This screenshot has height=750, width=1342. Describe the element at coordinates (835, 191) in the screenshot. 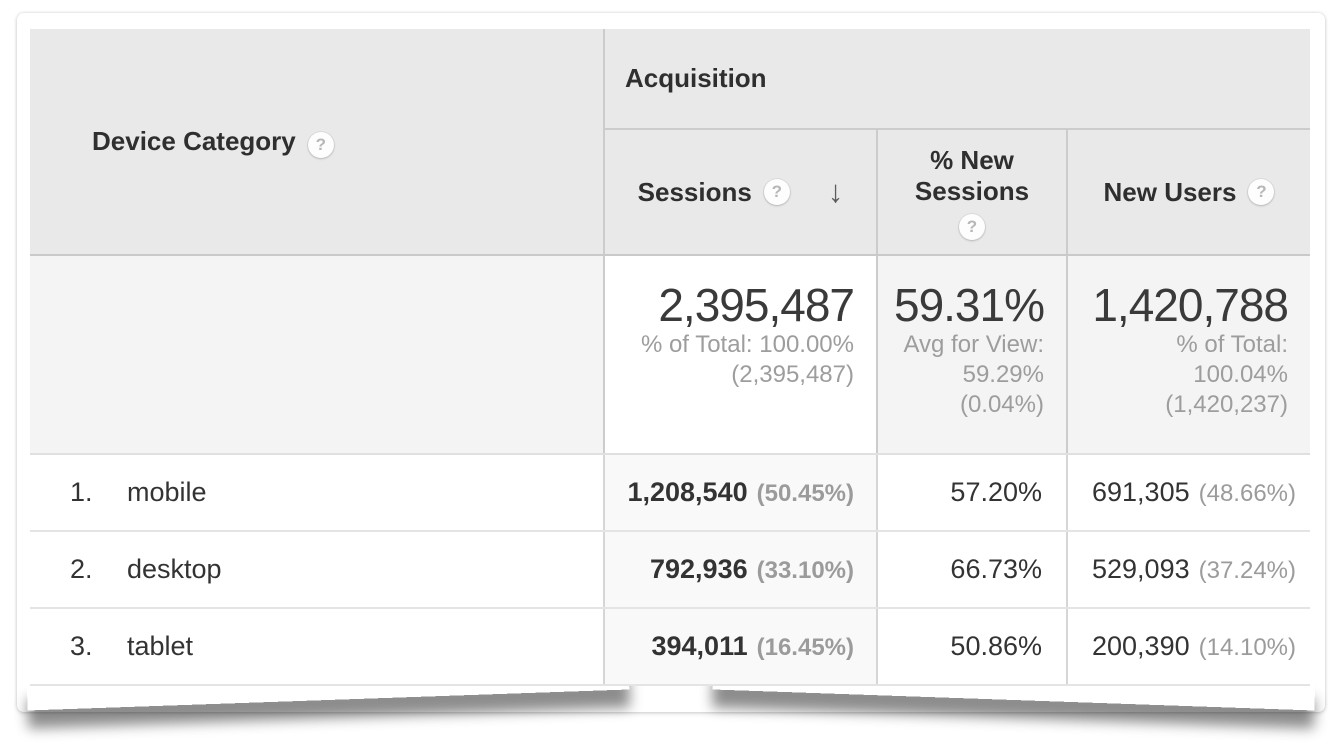

I see `sort-descending-icon: ↓` at that location.